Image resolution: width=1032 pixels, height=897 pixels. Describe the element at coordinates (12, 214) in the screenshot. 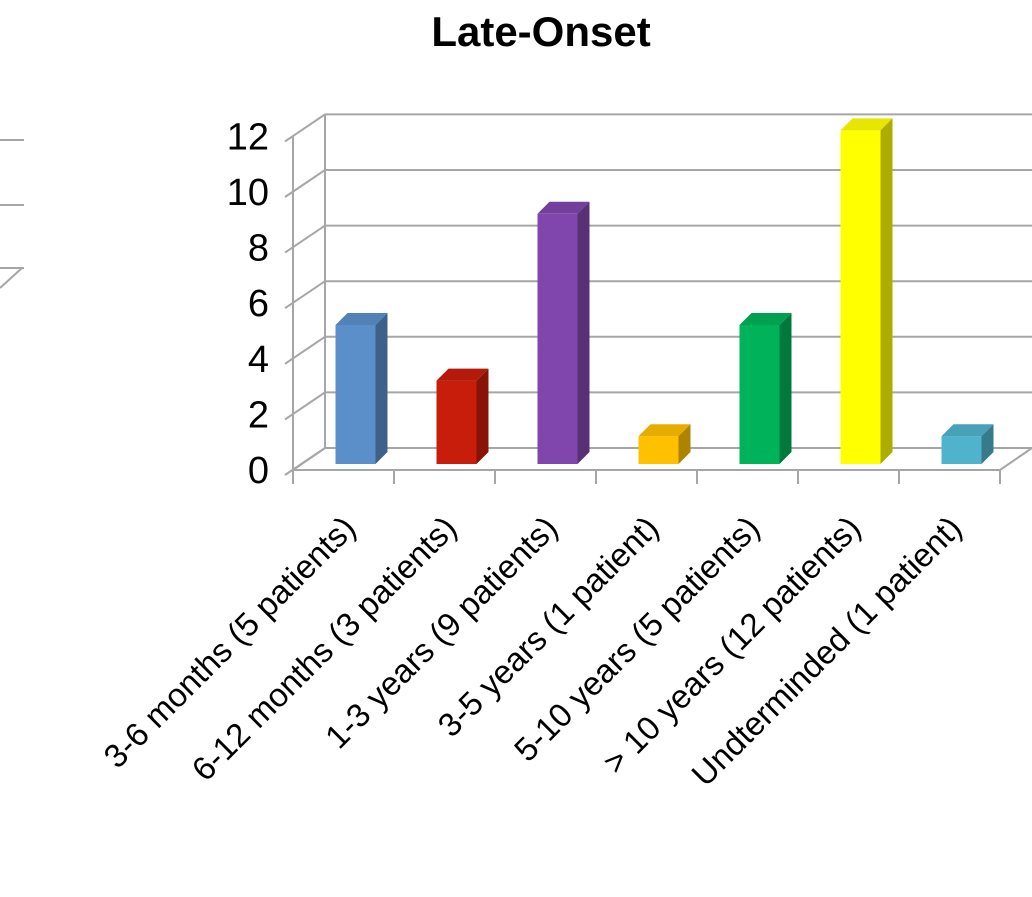

I see `partial-left-chart-gridlines` at that location.